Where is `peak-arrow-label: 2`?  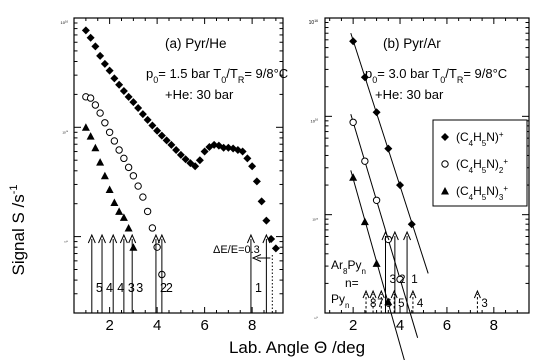
peak-arrow-label: 2 is located at coordinates (163, 288).